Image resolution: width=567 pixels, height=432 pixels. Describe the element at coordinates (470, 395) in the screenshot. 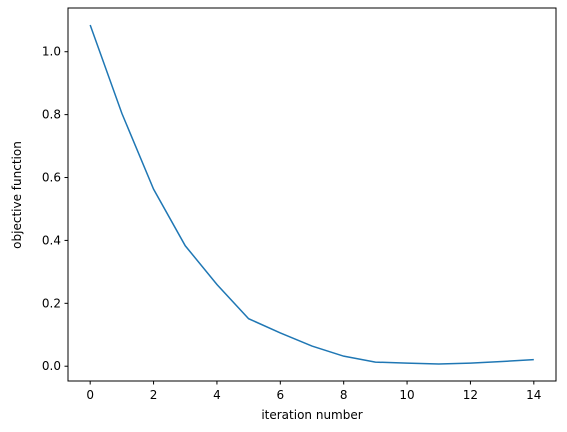

I see `x-tick-label: 12` at that location.